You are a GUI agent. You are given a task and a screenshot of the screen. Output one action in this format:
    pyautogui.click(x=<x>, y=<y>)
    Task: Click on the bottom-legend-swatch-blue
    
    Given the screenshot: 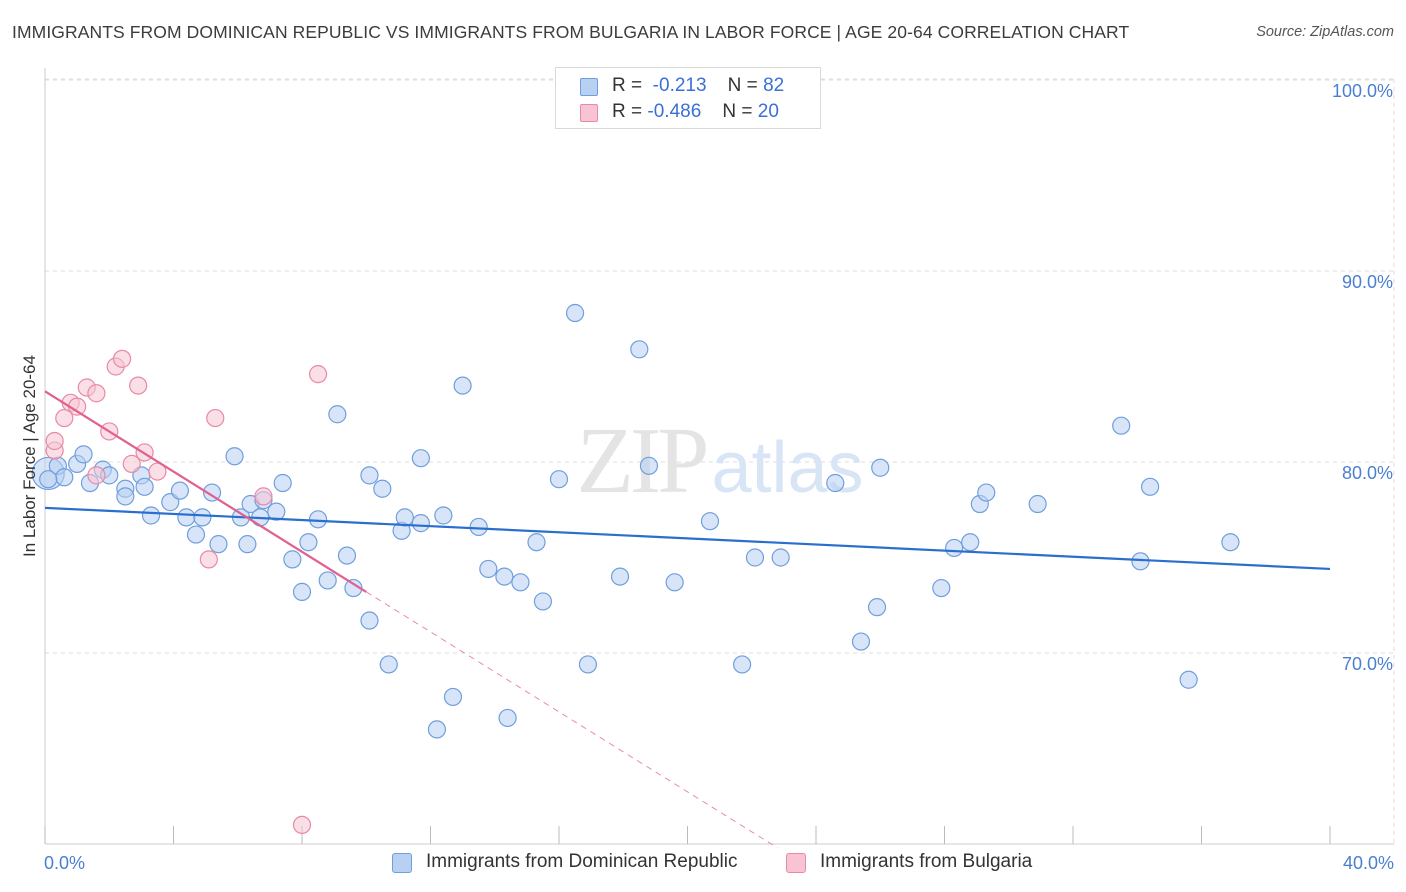 What is the action you would take?
    pyautogui.click(x=402, y=863)
    